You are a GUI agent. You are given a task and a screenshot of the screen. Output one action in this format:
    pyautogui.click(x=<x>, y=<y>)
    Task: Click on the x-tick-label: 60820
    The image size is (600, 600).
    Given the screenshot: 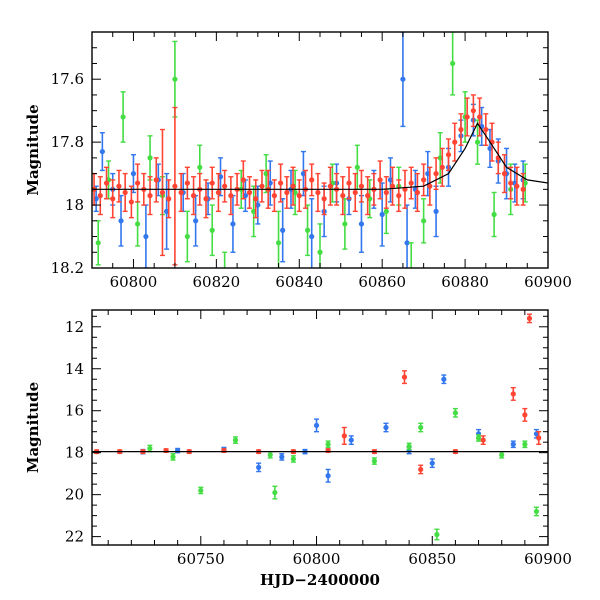 What is the action you would take?
    pyautogui.click(x=217, y=282)
    